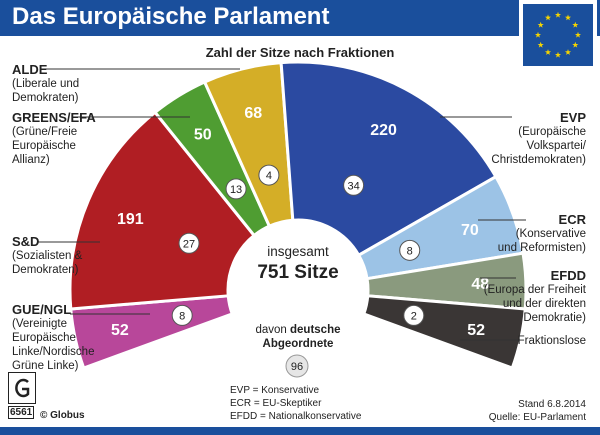 This screenshot has width=600, height=435. I want to click on seat-value-efdd: 48, so click(480, 284).